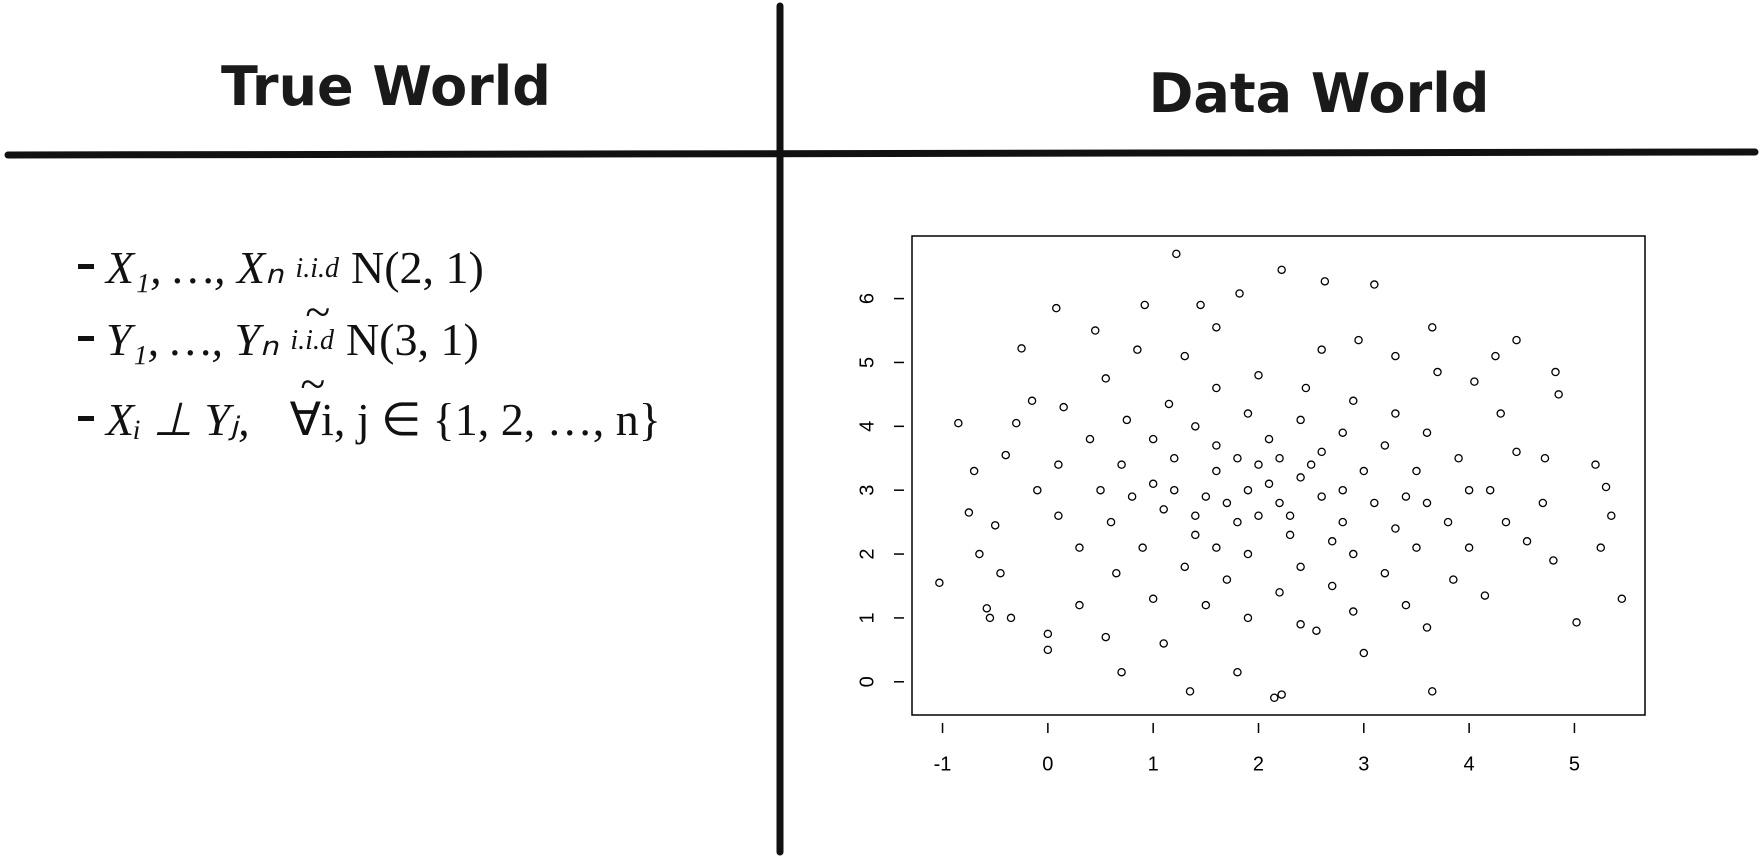 This screenshot has width=1763, height=860. I want to click on right-title: Data World, so click(1319, 93).